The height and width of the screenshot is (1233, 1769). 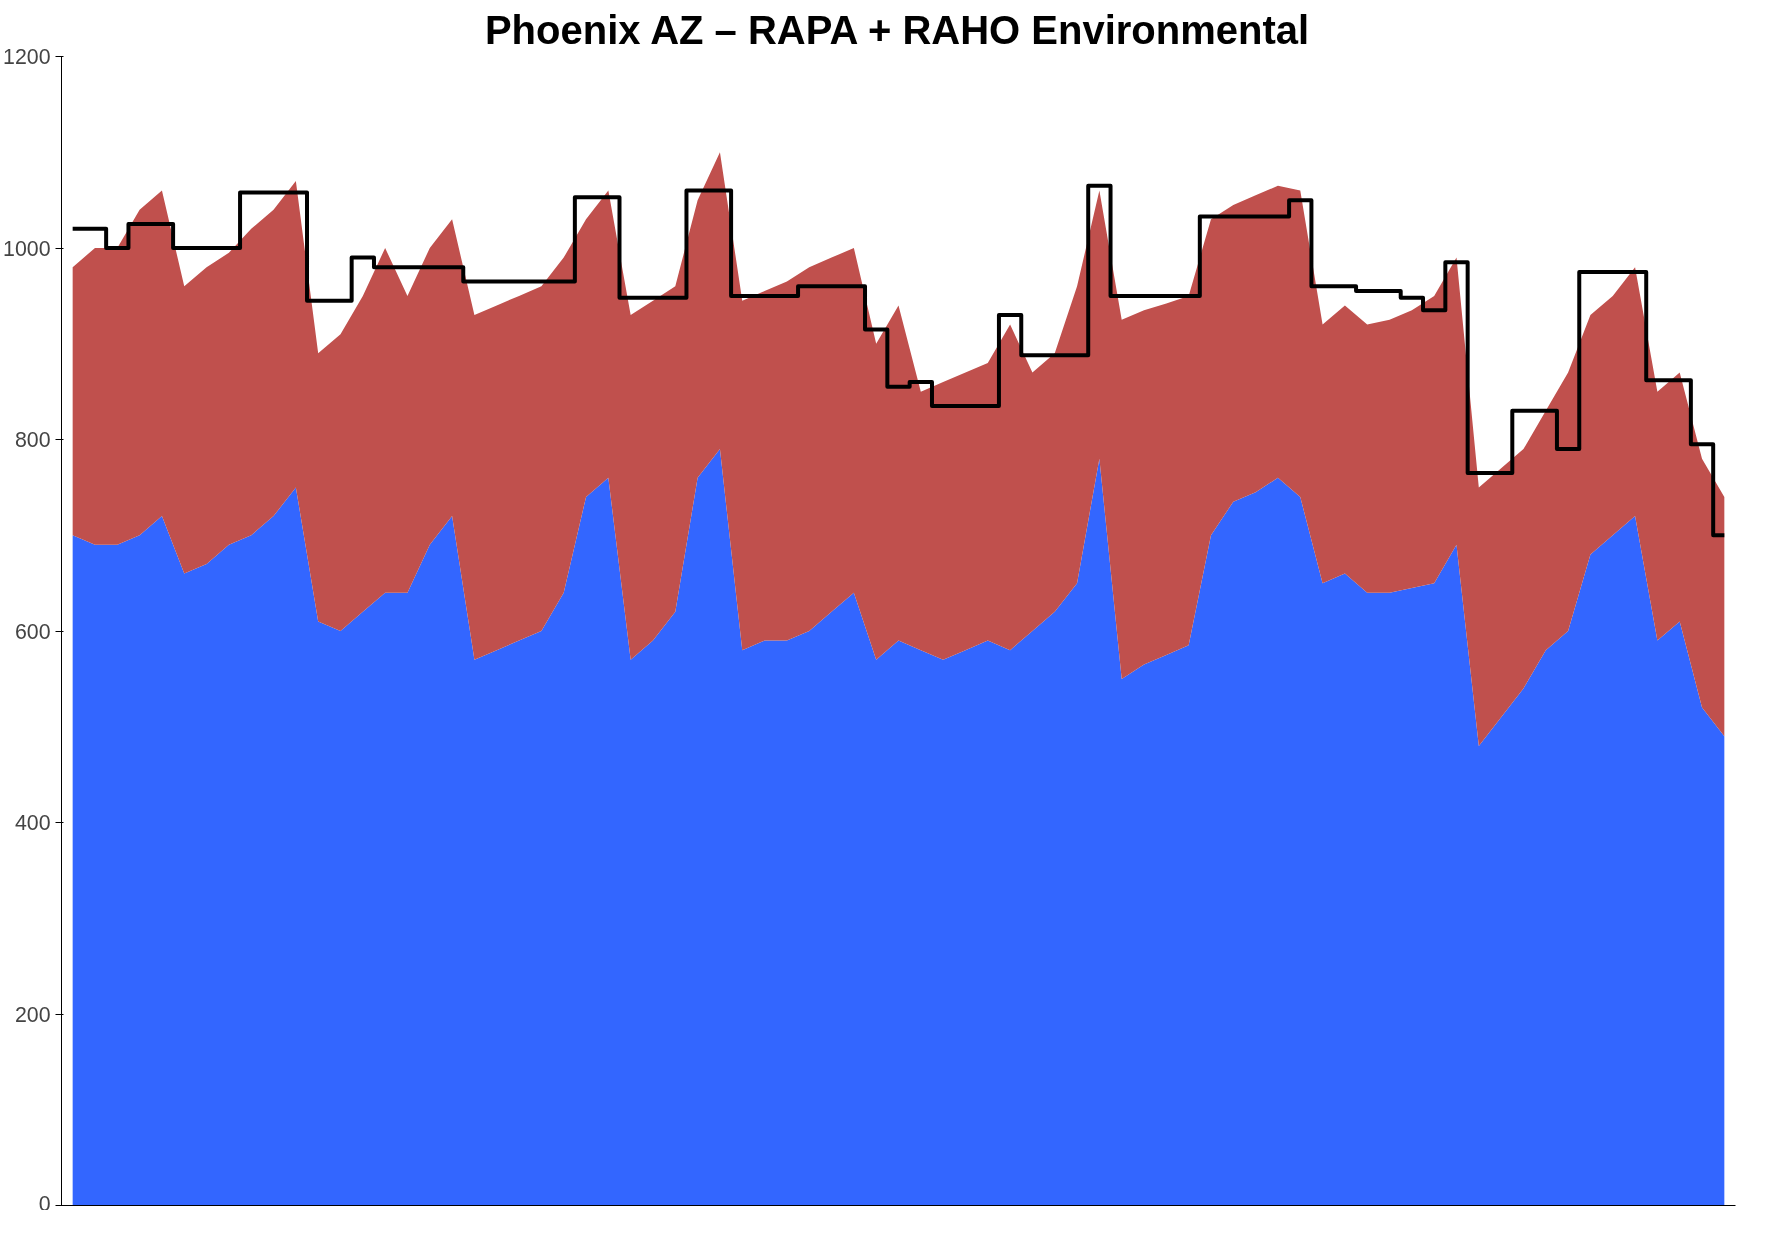 What do you see at coordinates (27, 248) in the screenshot?
I see `y-tick-label: 1000` at bounding box center [27, 248].